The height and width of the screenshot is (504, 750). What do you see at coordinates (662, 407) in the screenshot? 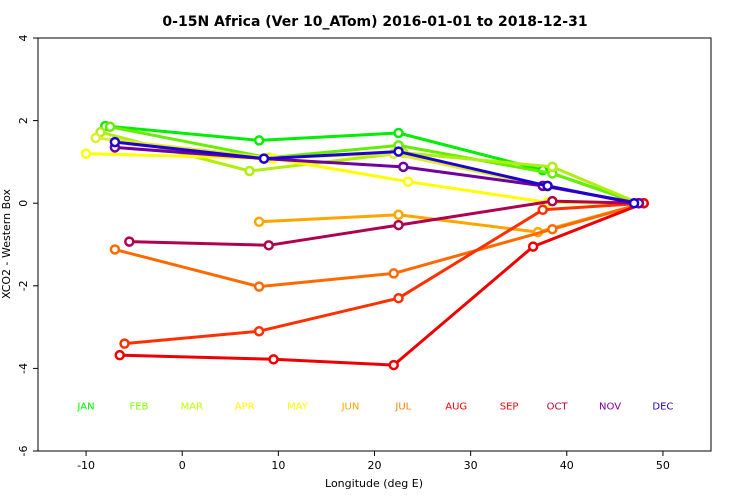
I see `legend-label-dec: DEC` at bounding box center [662, 407].